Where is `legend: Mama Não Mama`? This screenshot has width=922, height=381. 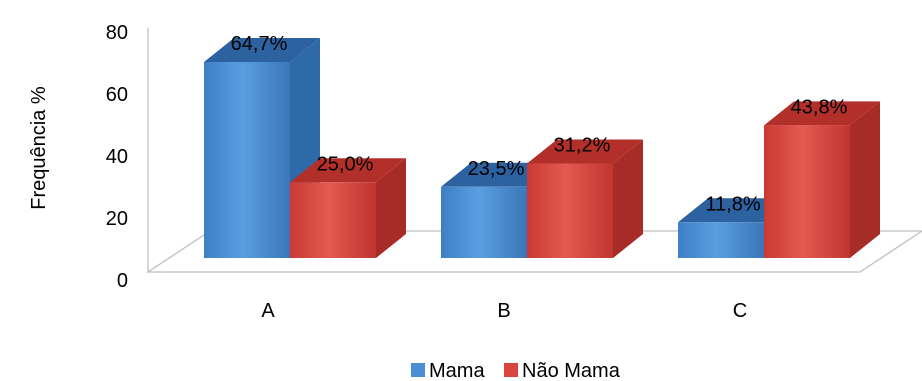
legend: Mama Não Mama is located at coordinates (516, 370).